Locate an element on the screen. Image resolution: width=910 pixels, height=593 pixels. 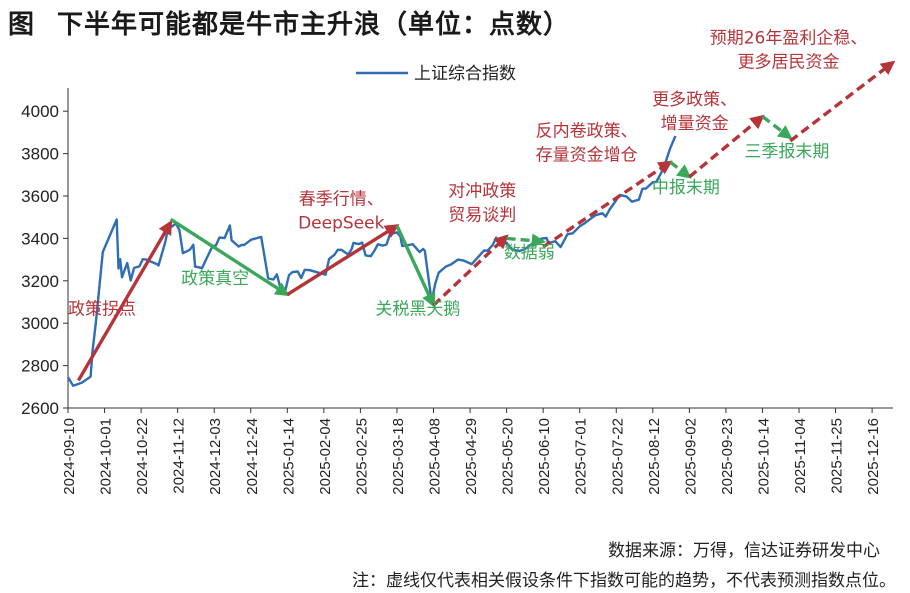
x-tick-label: 2025-06-10 is located at coordinates (544, 456).